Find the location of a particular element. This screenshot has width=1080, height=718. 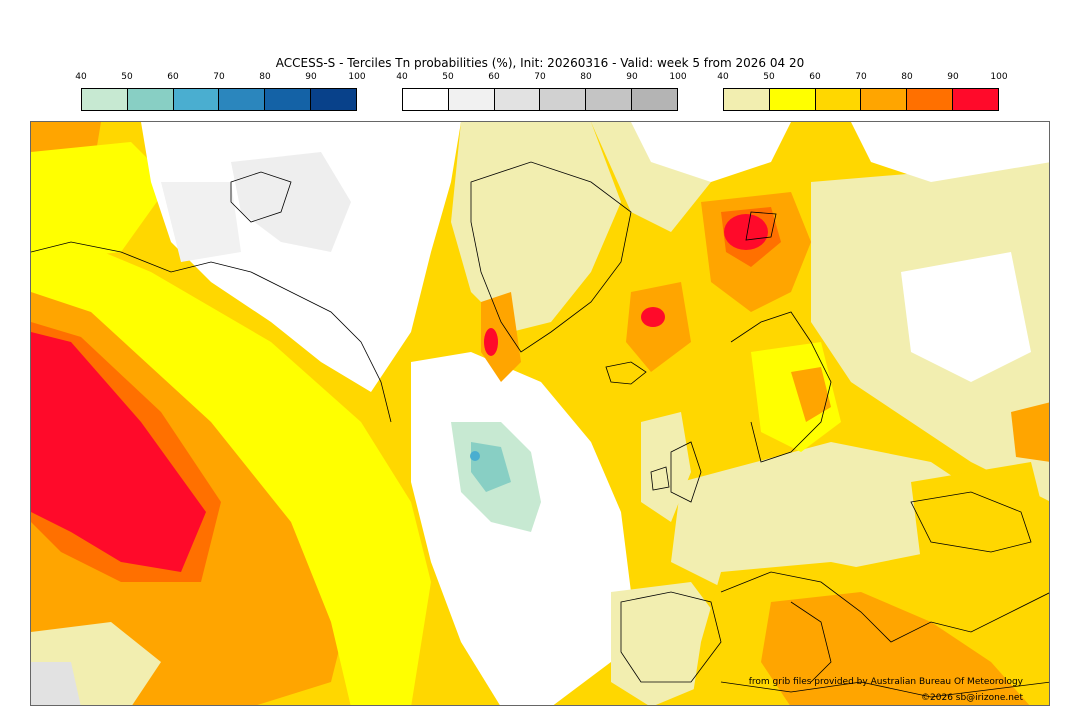

legend-below-normal: 40 50 60 70 80 90 100 is located at coordinates (220, 92).